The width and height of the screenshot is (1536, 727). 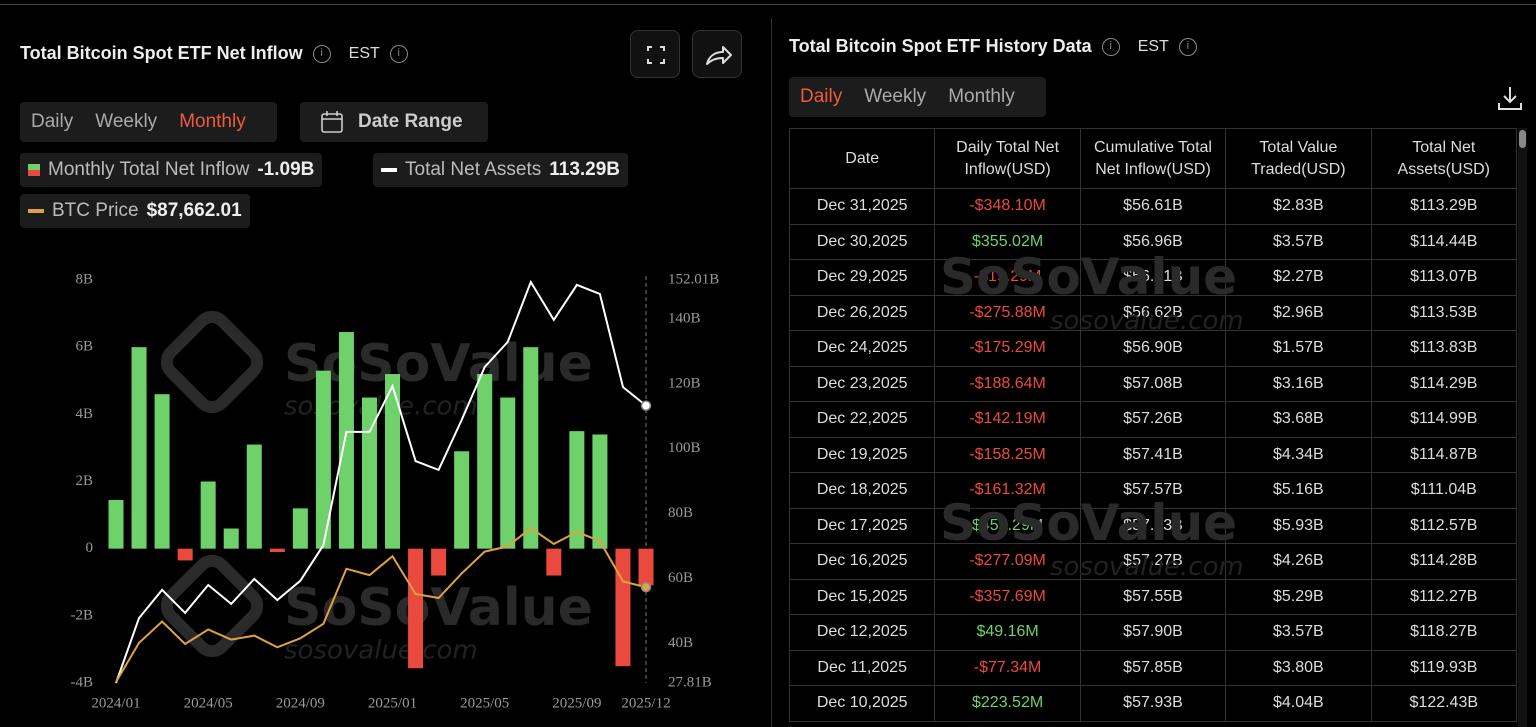 I want to click on table-row: Dec 11,2025 -$77.34M $57.85B $3.80B $119.93B, so click(x=1153, y=667).